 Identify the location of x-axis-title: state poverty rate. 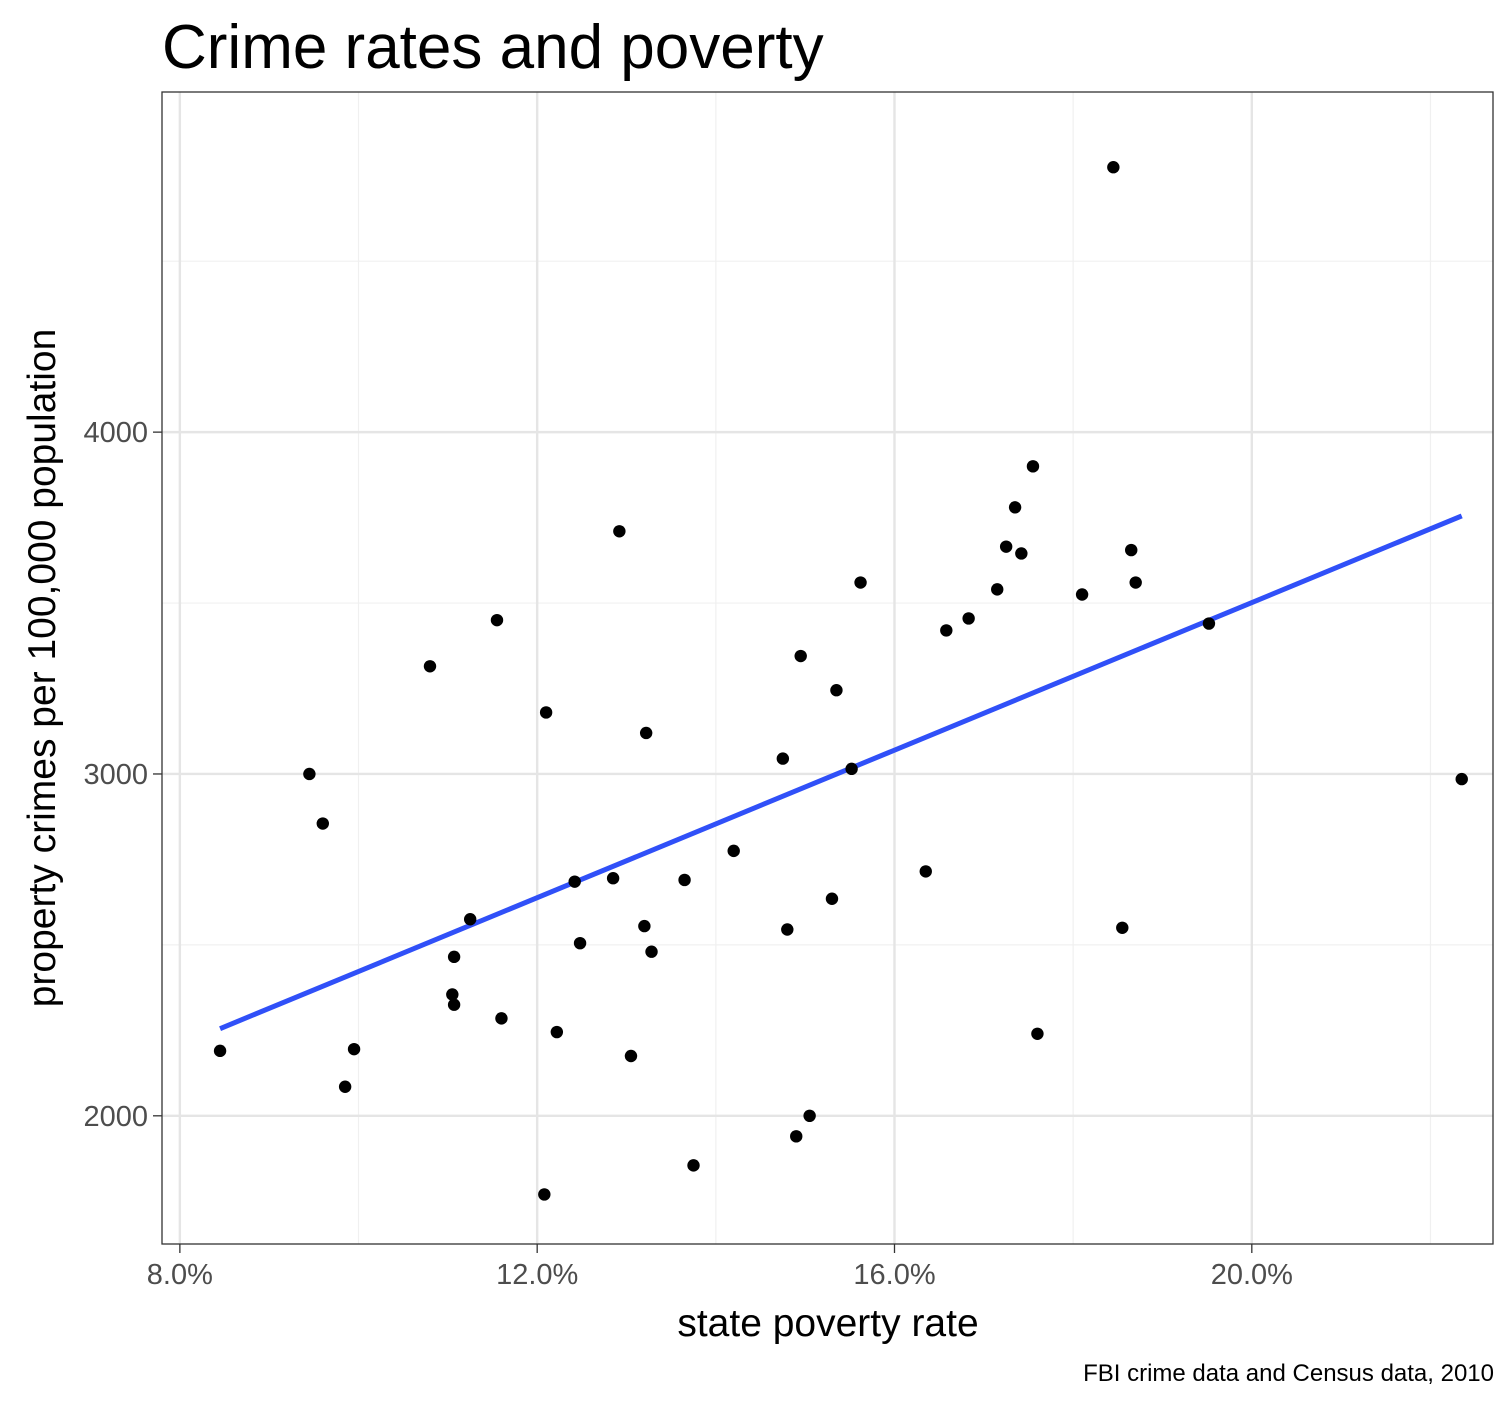
(827, 1323).